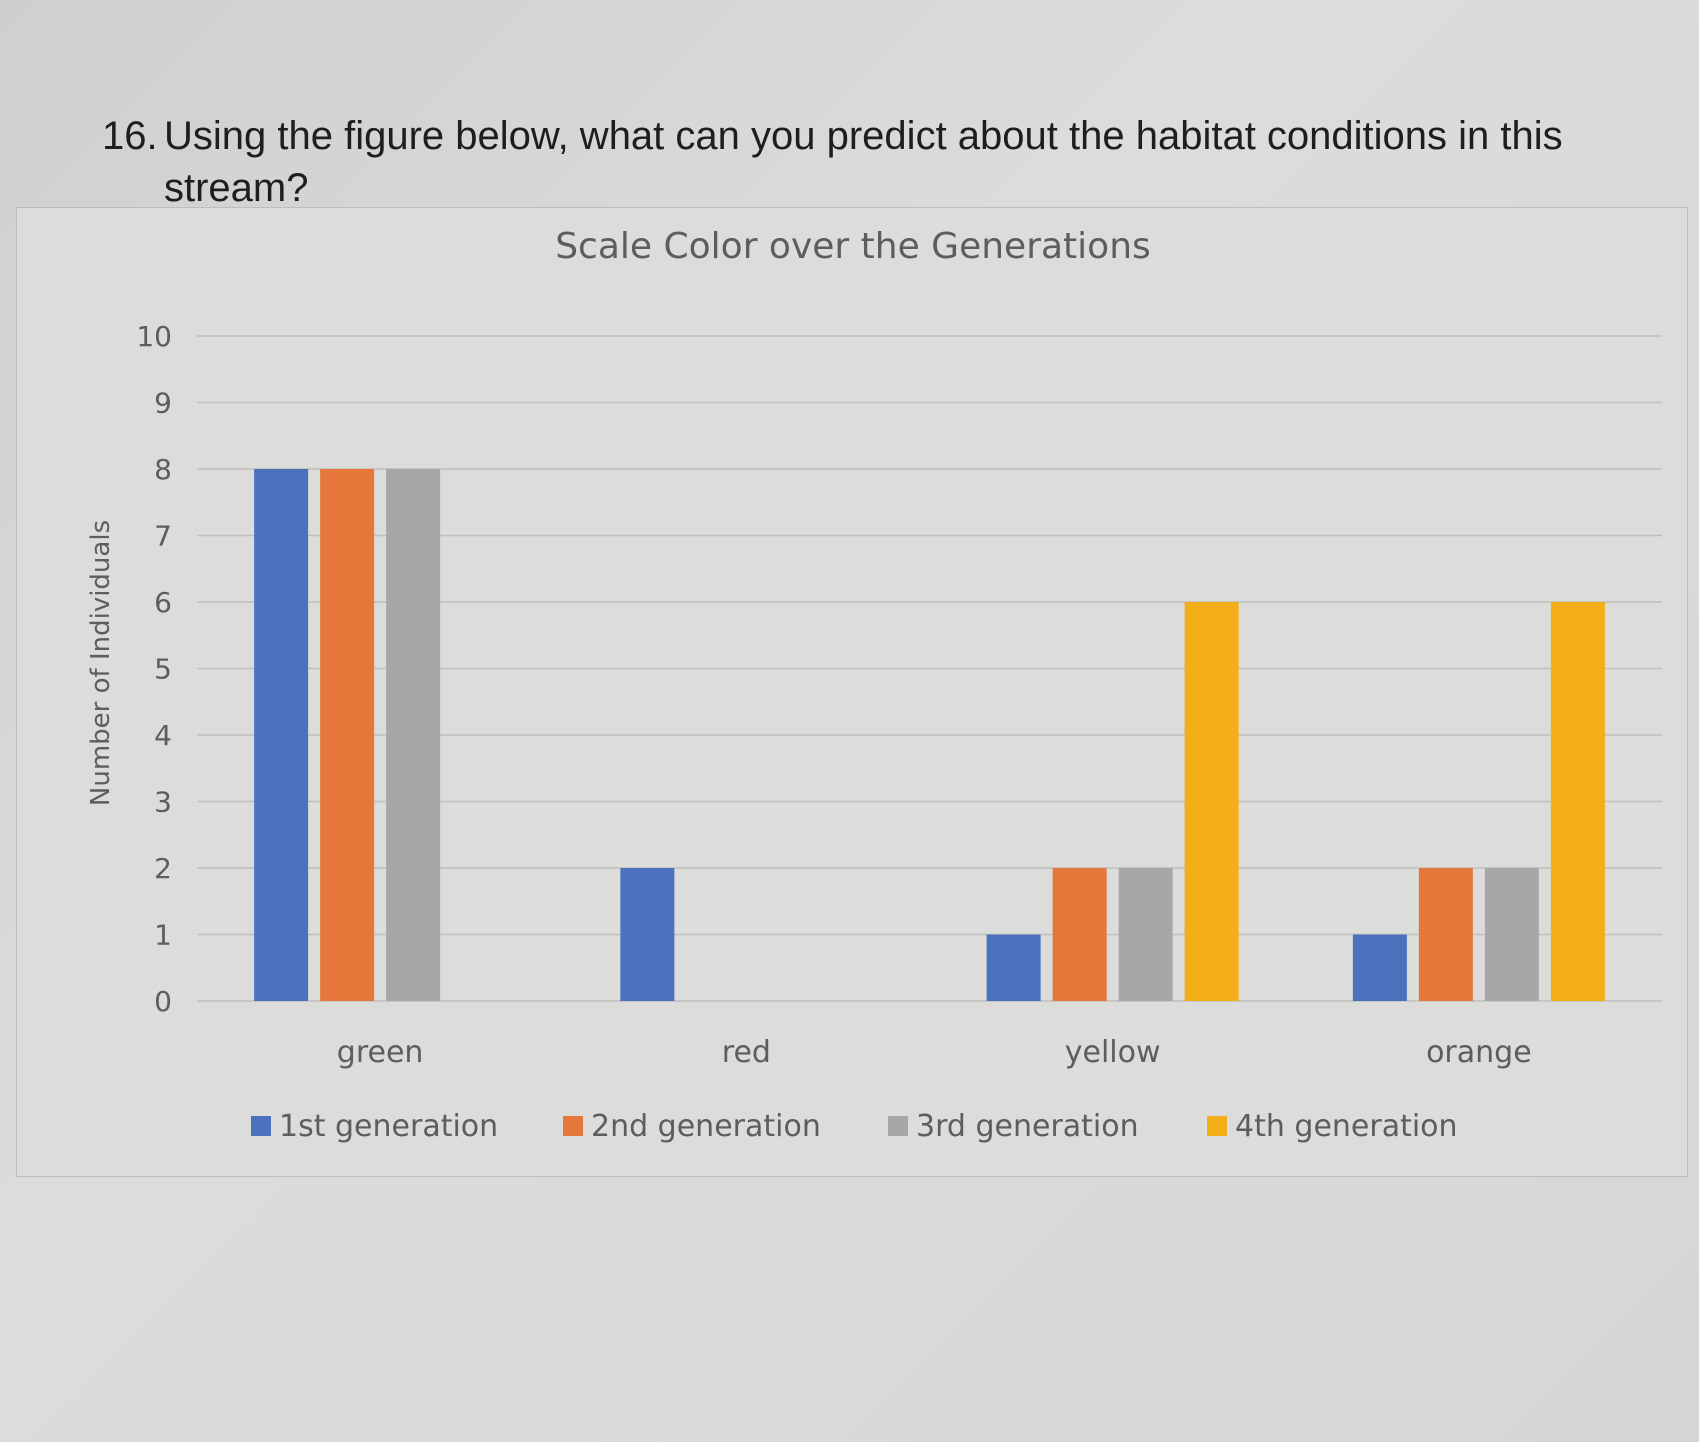  What do you see at coordinates (746, 1052) in the screenshot?
I see `x-tick-label: red` at bounding box center [746, 1052].